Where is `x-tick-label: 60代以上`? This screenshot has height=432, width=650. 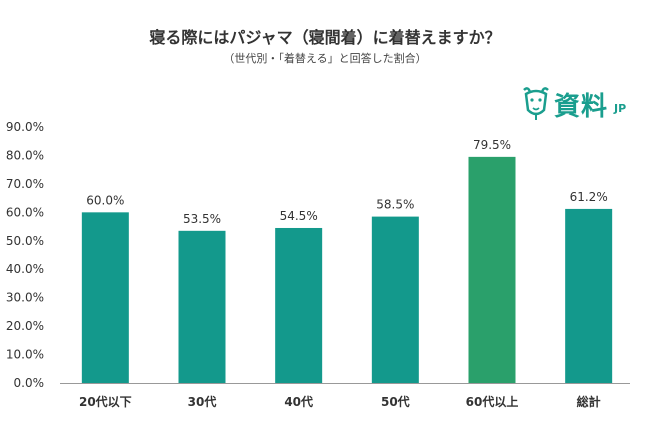 x-tick-label: 60代以上 is located at coordinates (492, 401).